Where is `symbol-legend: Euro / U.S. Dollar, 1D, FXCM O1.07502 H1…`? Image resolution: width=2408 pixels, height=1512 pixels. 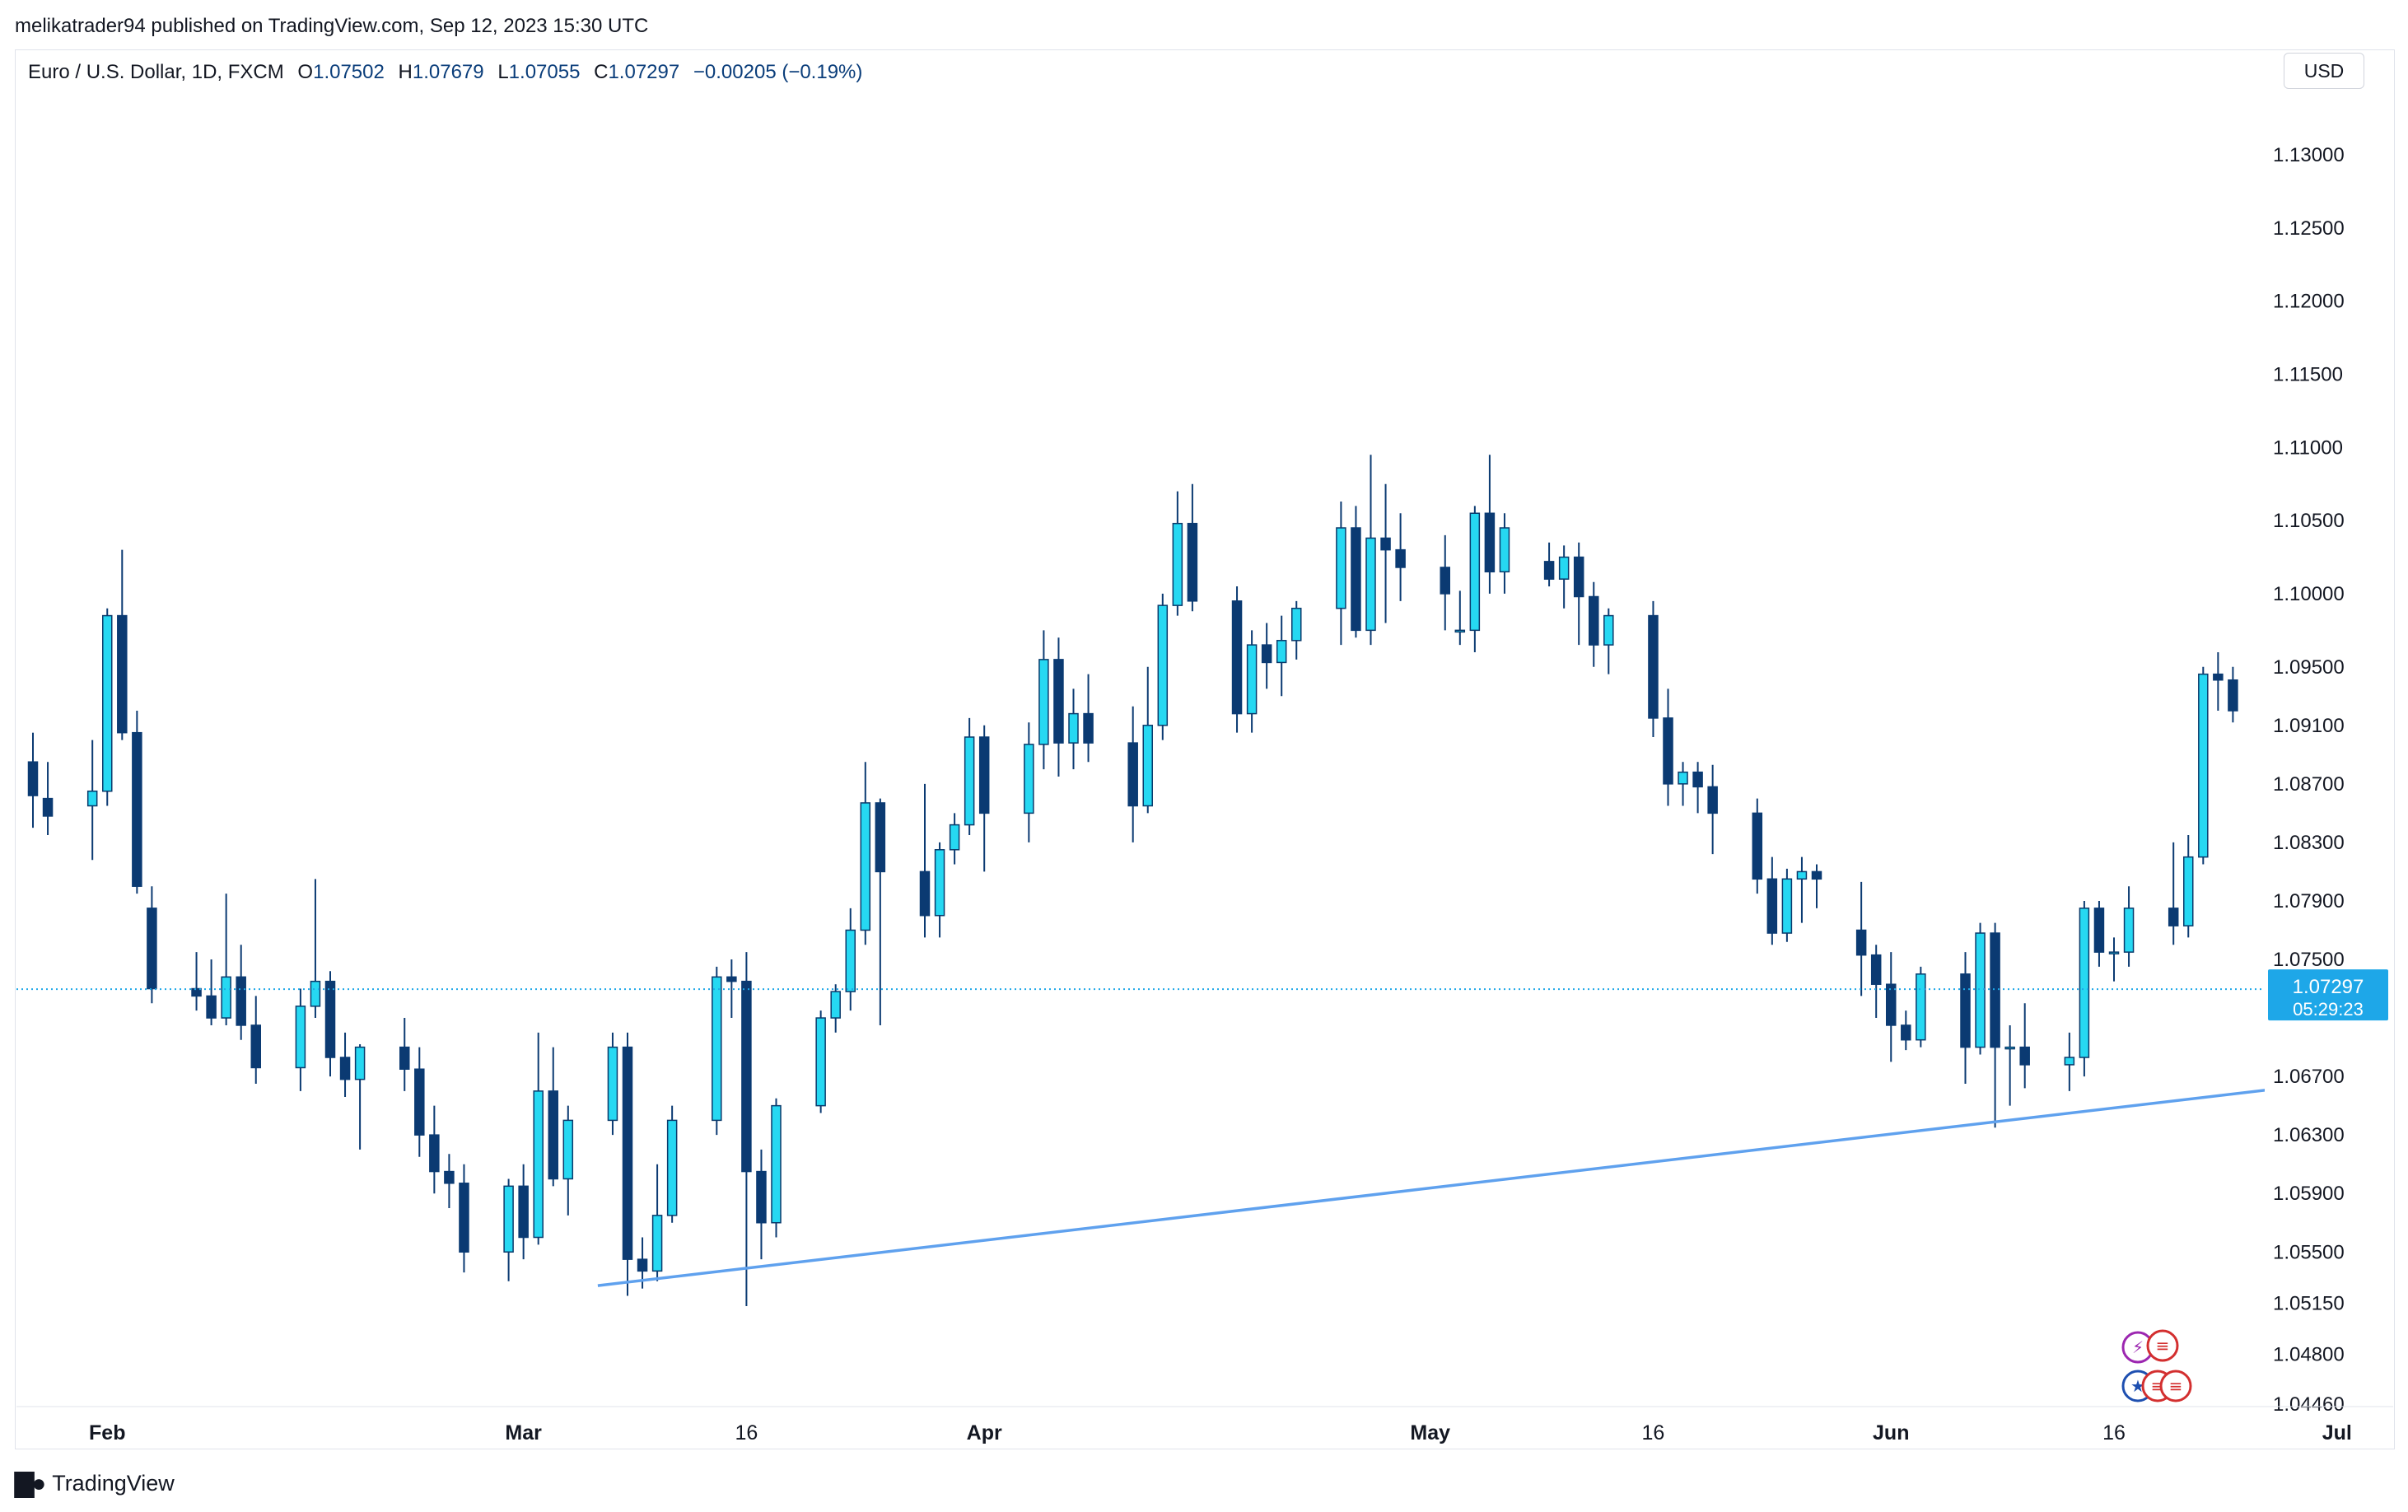
symbol-legend: Euro / U.S. Dollar, 1D, FXCM O1.07502 H1… is located at coordinates (445, 72).